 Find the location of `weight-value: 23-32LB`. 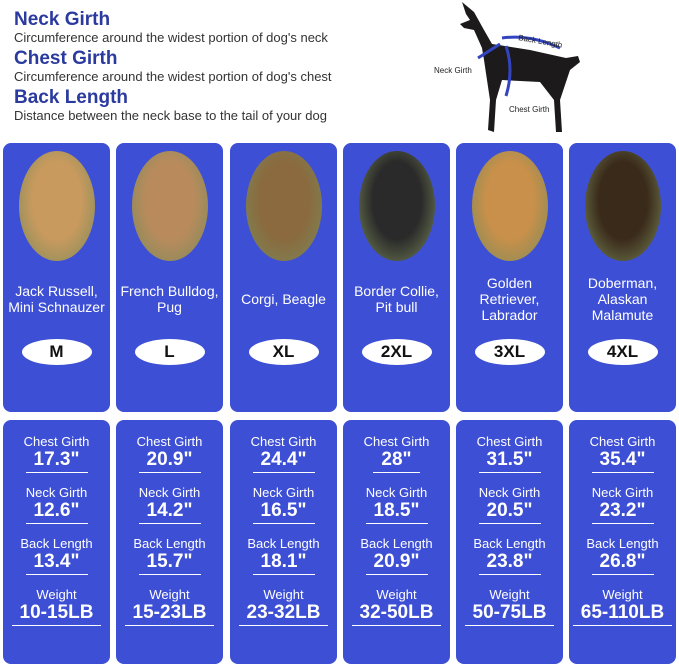

weight-value: 23-32LB is located at coordinates (283, 614).